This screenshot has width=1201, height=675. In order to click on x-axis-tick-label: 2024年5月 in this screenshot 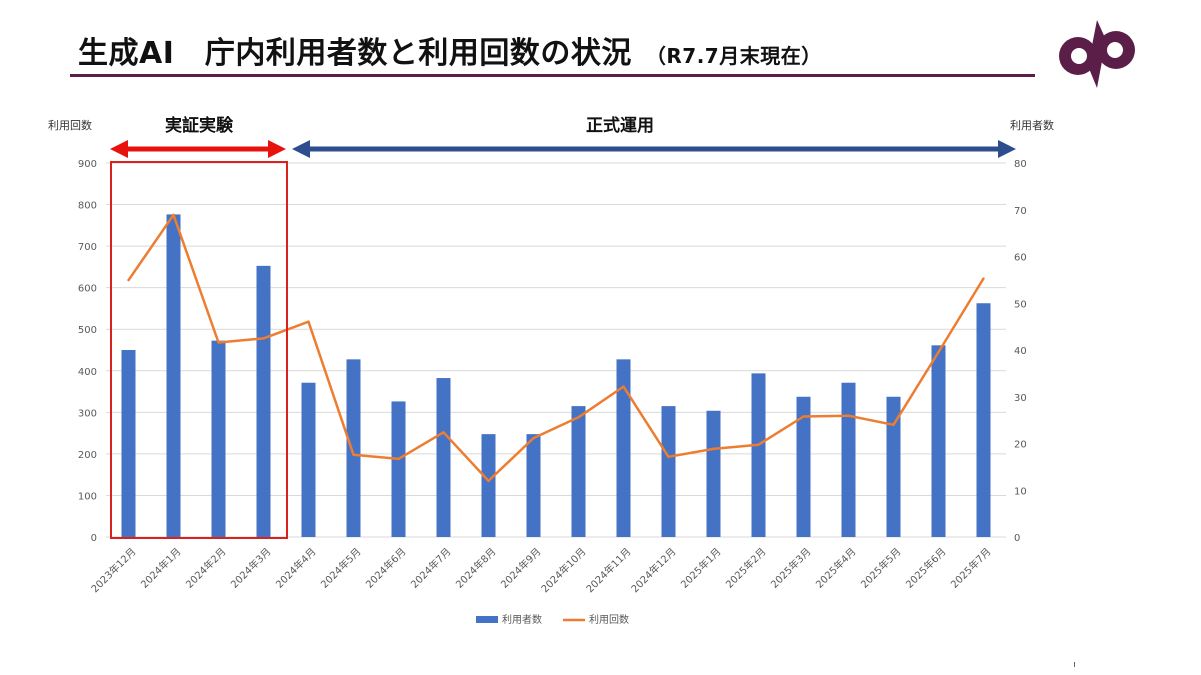, I will do `click(341, 568)`.